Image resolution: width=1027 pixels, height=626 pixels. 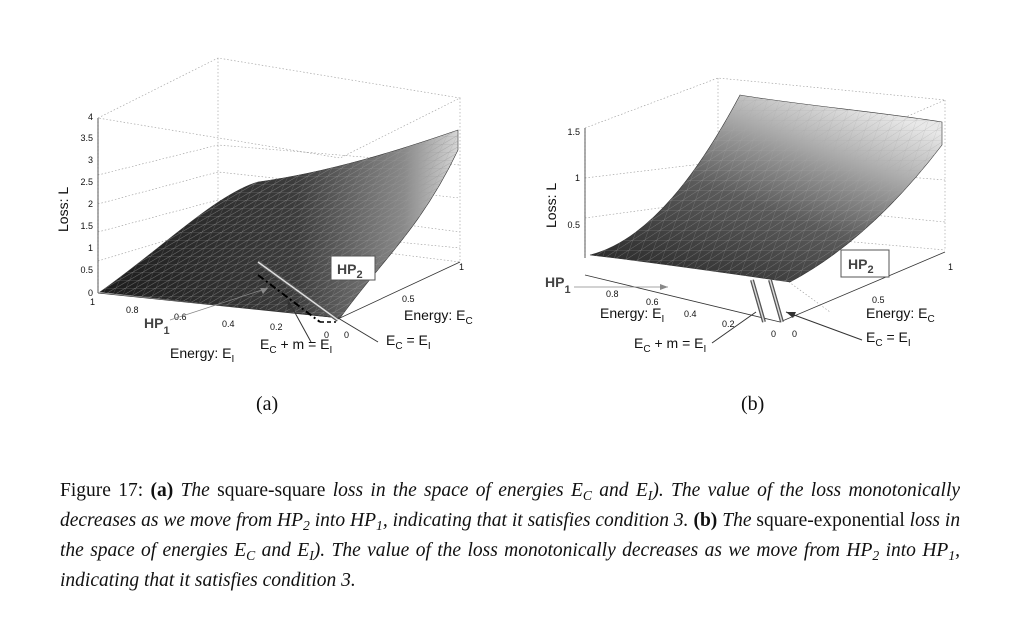 I want to click on ei-tick: 1, so click(x=92, y=302).